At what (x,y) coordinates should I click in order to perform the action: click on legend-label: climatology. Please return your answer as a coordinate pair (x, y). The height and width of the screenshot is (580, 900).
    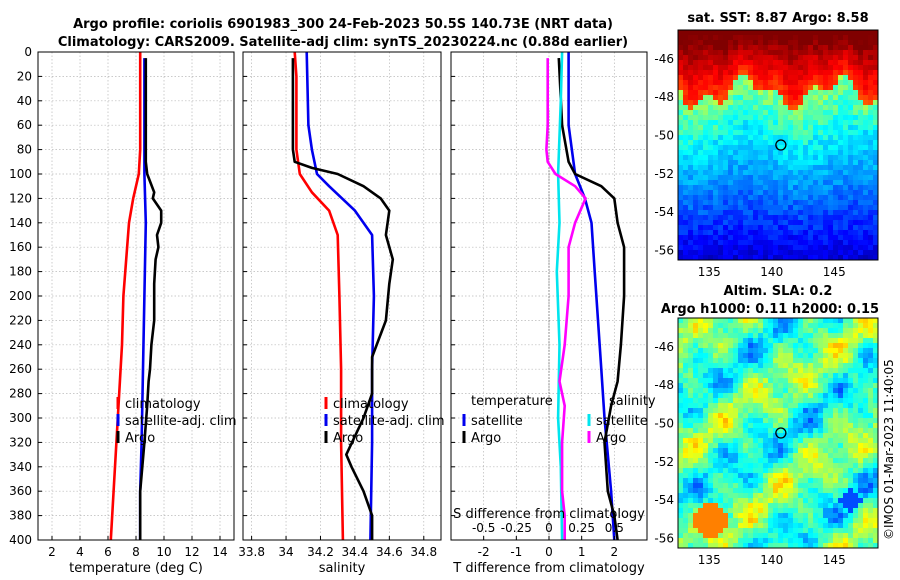
    Looking at the image, I should click on (163, 404).